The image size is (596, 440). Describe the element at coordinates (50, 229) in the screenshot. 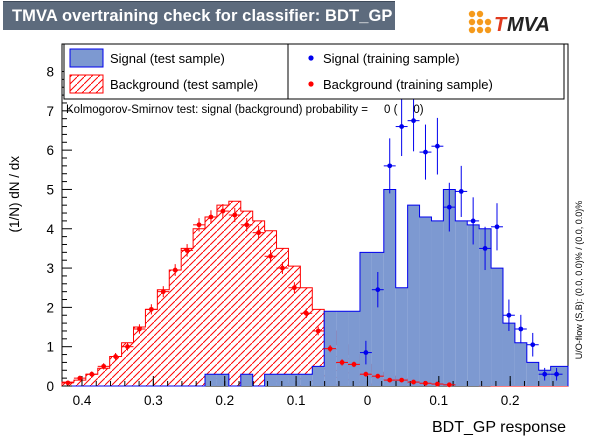

I see `y-tick-label: 4` at that location.